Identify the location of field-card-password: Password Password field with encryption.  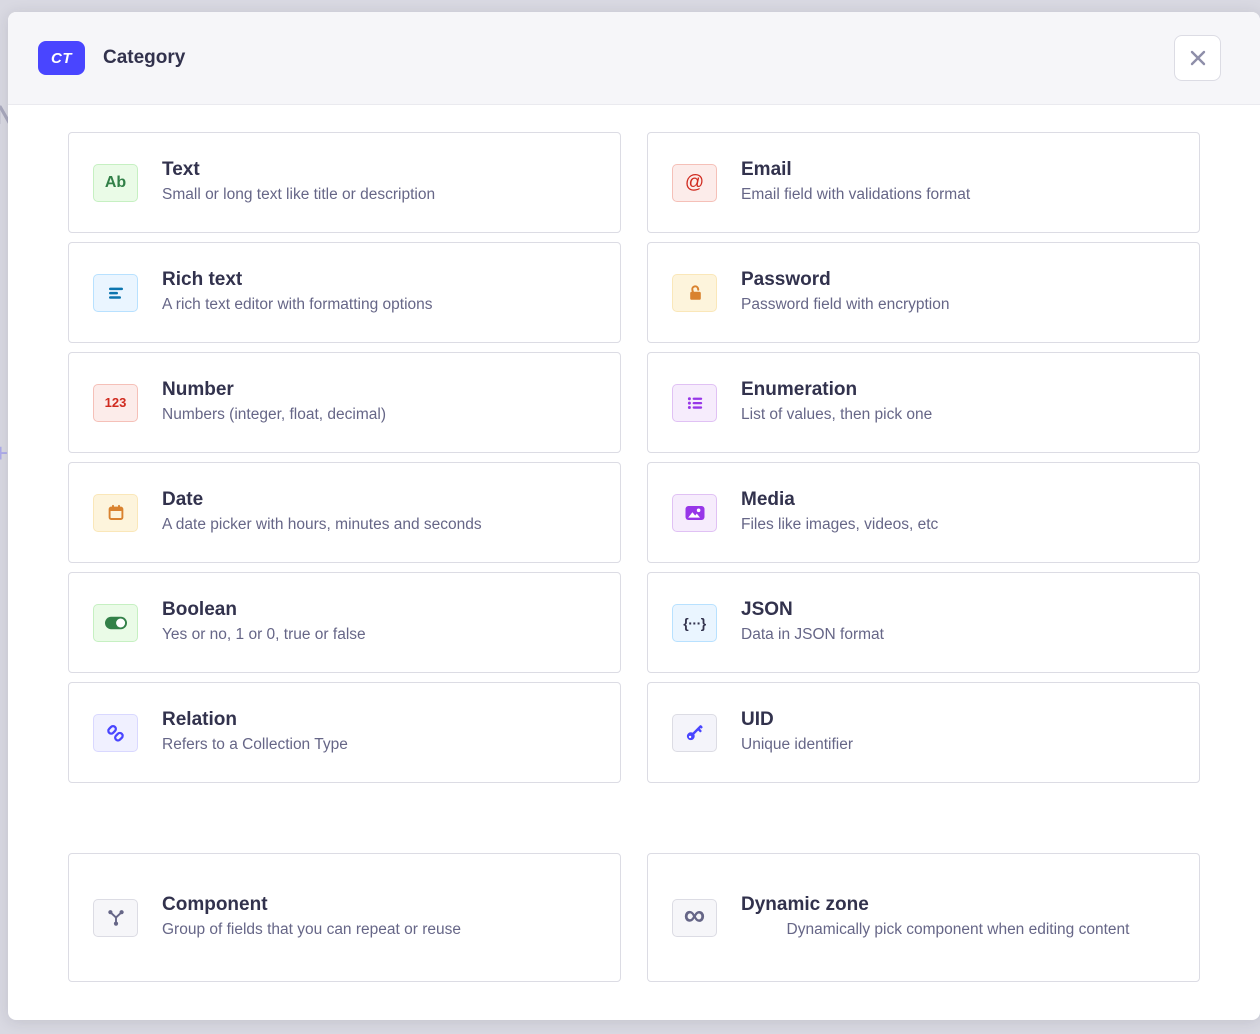
(923, 292).